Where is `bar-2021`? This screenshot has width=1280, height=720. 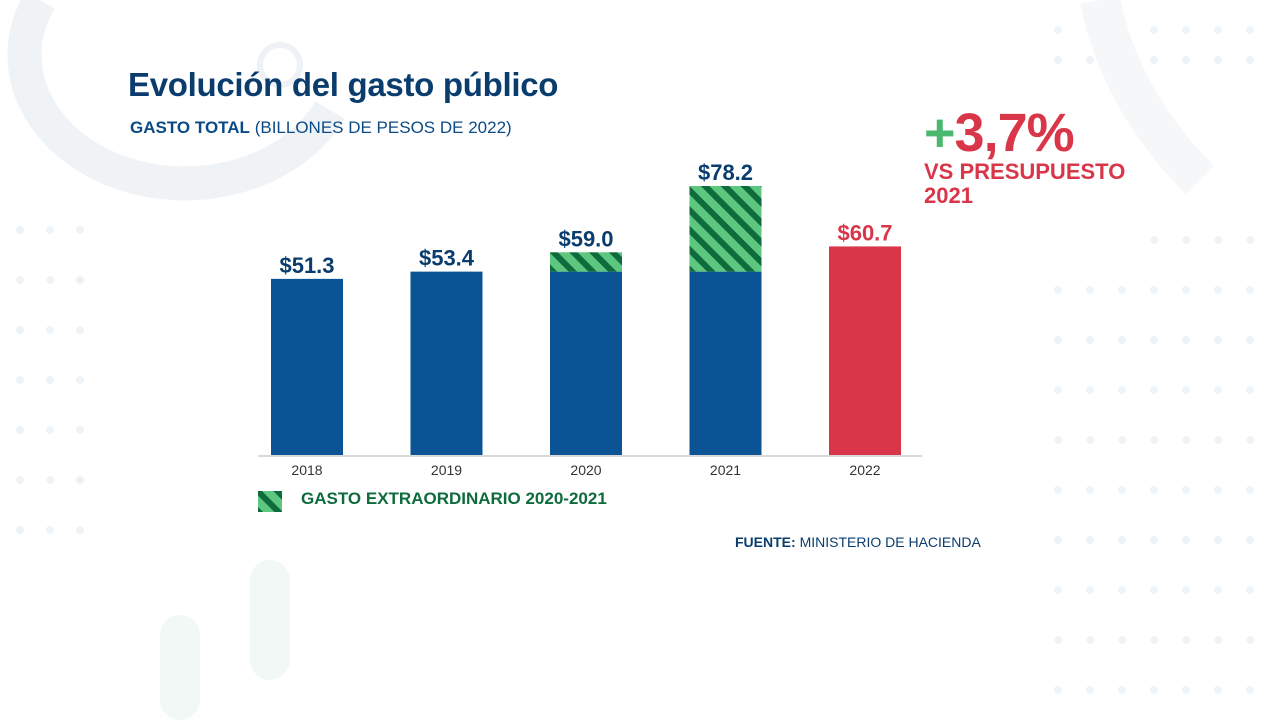 bar-2021 is located at coordinates (725, 363).